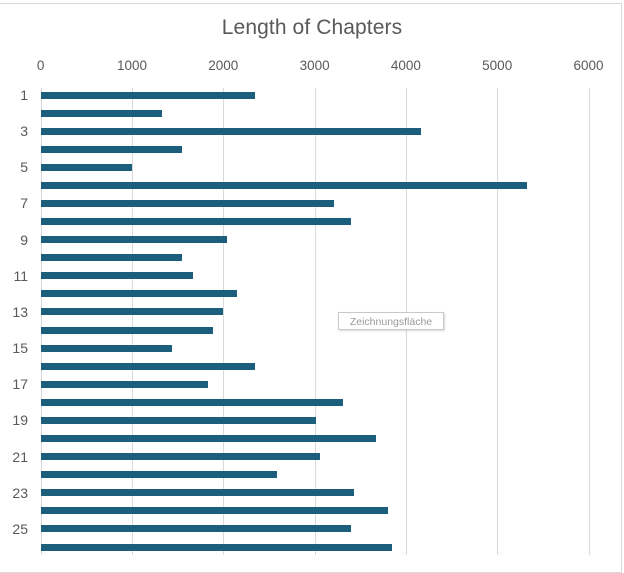 This screenshot has width=624, height=573. What do you see at coordinates (24, 203) in the screenshot?
I see `y-axis-tick-label: 7` at bounding box center [24, 203].